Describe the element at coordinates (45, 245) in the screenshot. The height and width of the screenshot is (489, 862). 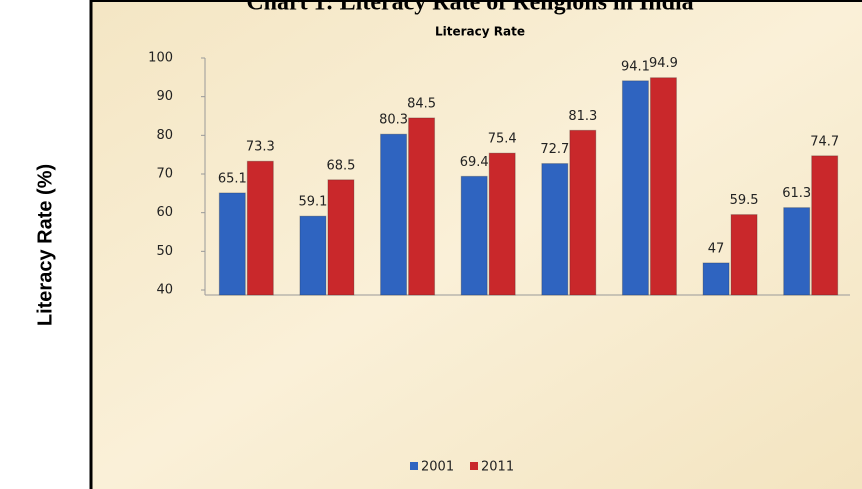
I see `y-axis-label: Literacy Rate (%)` at that location.